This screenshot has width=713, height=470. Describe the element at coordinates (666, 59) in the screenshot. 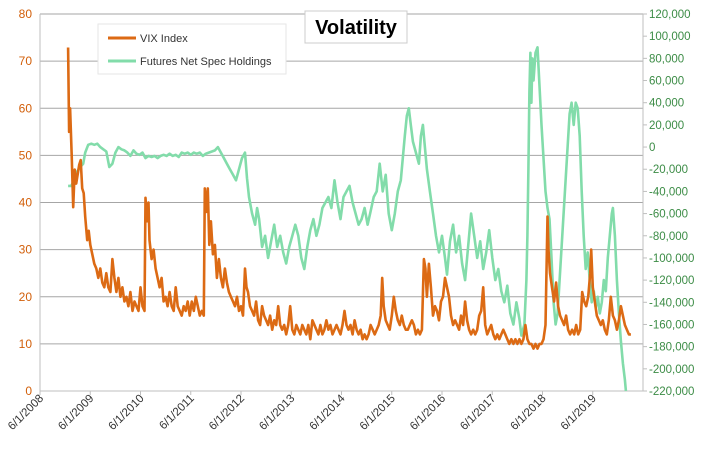

I see `right-tick-label: 80,000` at that location.